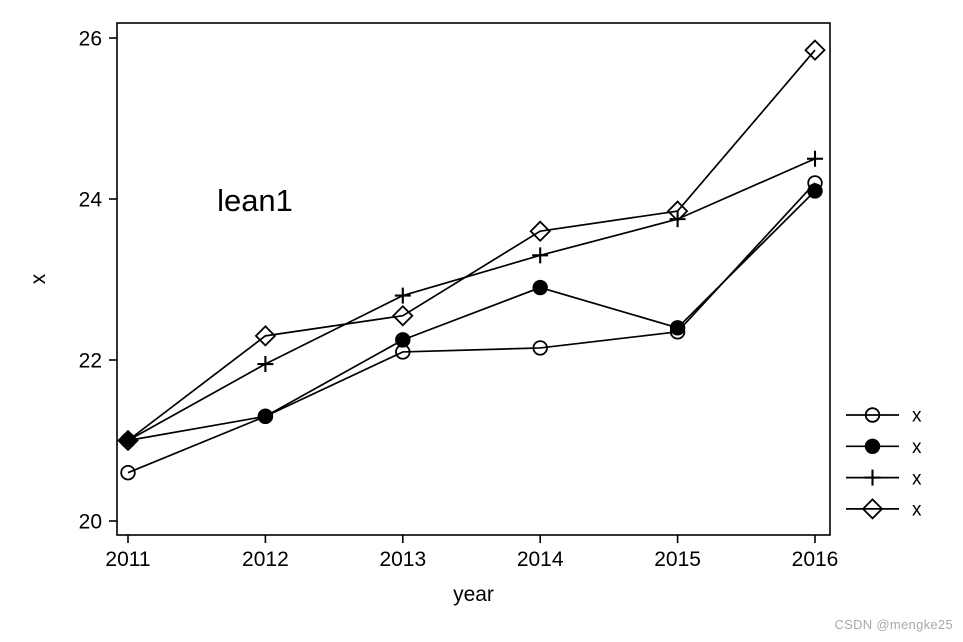 Image resolution: width=963 pixels, height=642 pixels. What do you see at coordinates (90, 38) in the screenshot?
I see `y-tick-label: 26` at bounding box center [90, 38].